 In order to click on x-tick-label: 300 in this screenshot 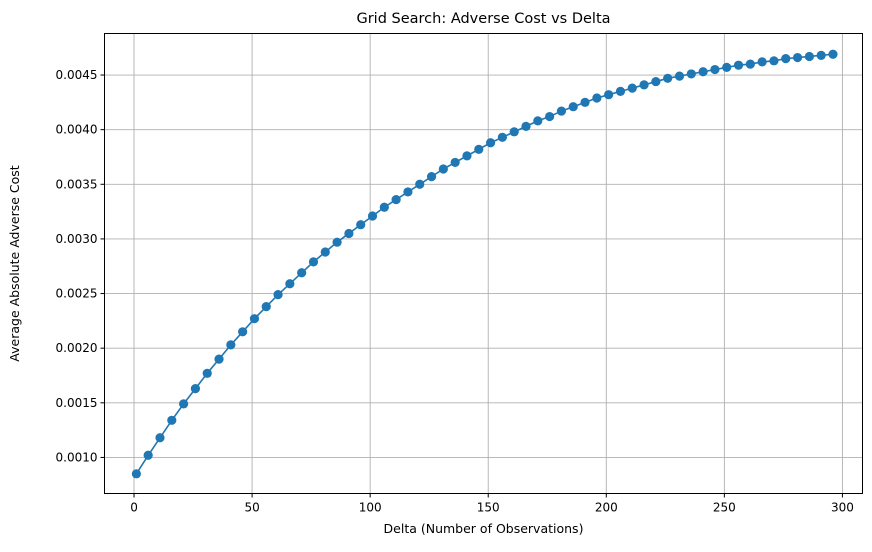, I will do `click(842, 508)`.